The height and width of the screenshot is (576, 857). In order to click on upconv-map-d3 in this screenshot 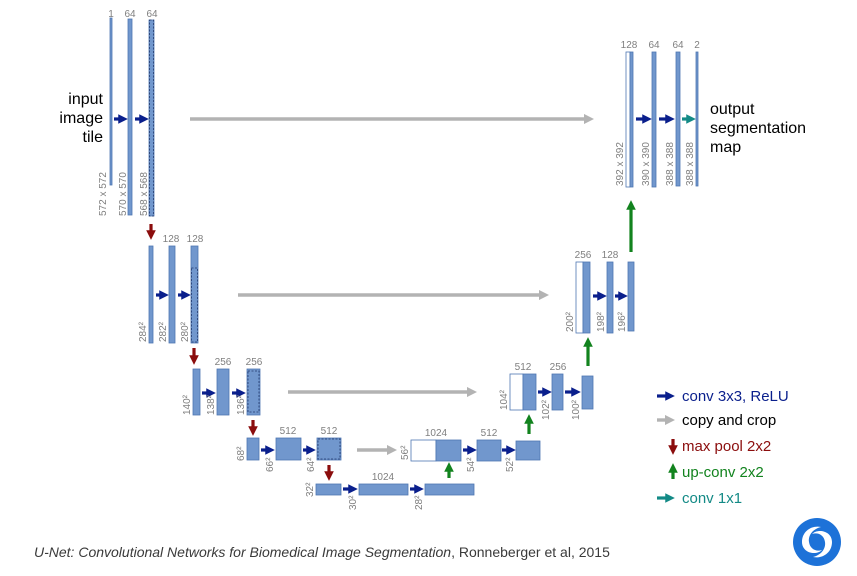, I will do `click(529, 392)`.